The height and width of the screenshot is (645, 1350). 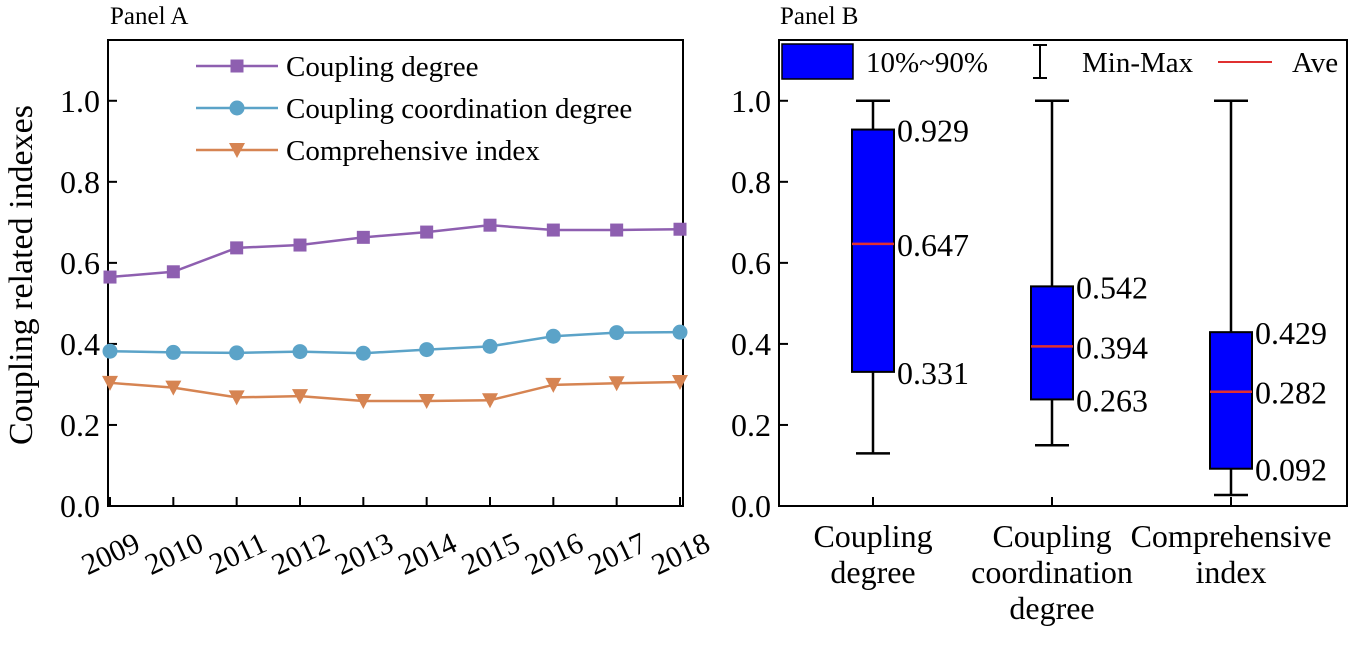 What do you see at coordinates (1138, 63) in the screenshot?
I see `legend-whisker-label: Min-Max` at bounding box center [1138, 63].